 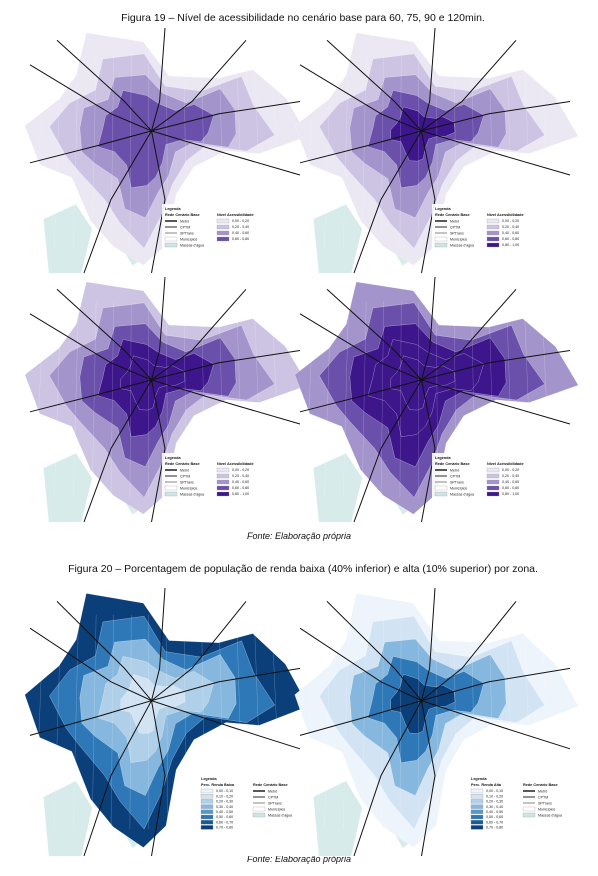 I want to click on legend-item: 0,00 - 0,10, so click(x=224, y=791).